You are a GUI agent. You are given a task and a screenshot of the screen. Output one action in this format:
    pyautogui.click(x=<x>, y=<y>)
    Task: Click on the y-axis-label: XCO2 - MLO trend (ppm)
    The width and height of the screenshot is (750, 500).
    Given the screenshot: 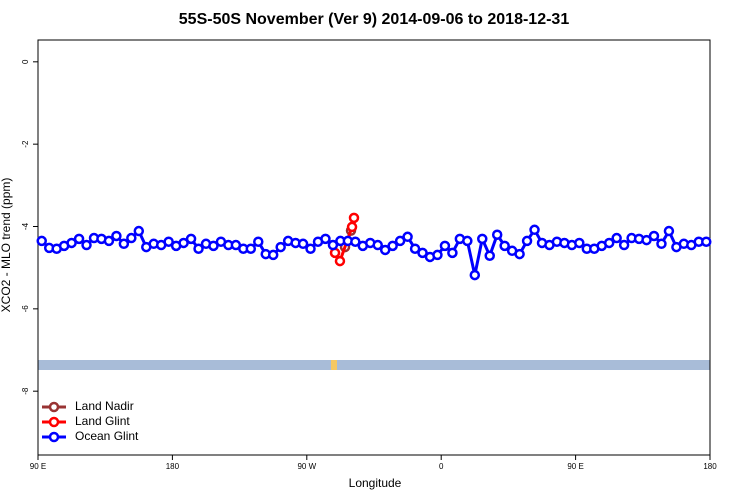 What is the action you would take?
    pyautogui.click(x=6, y=245)
    